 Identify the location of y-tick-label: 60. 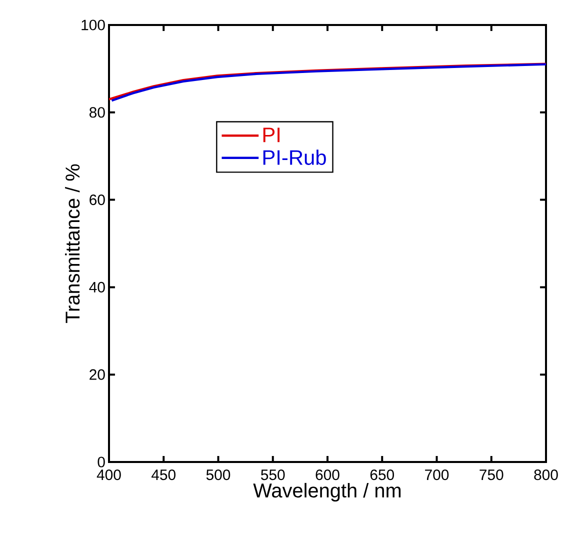
(97, 200).